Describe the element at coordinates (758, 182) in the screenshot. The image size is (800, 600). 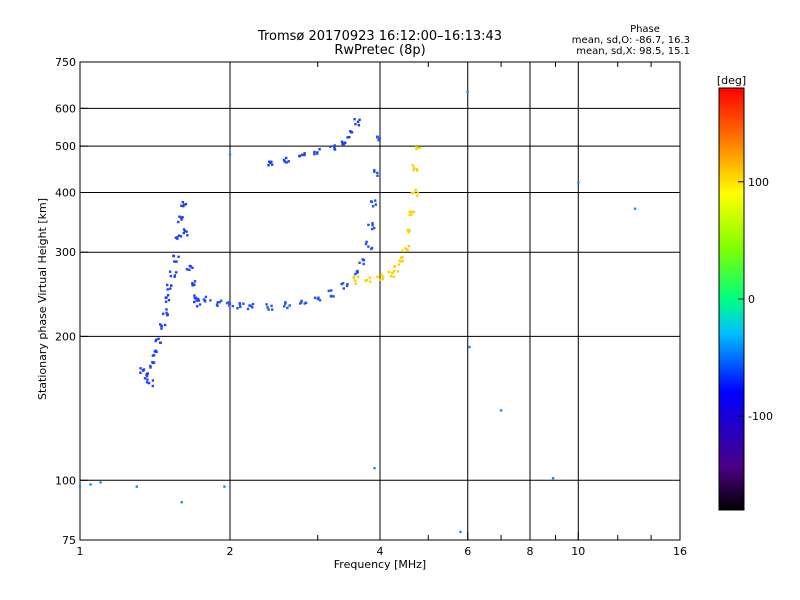
I see `colorbar-tick-label: 100` at that location.